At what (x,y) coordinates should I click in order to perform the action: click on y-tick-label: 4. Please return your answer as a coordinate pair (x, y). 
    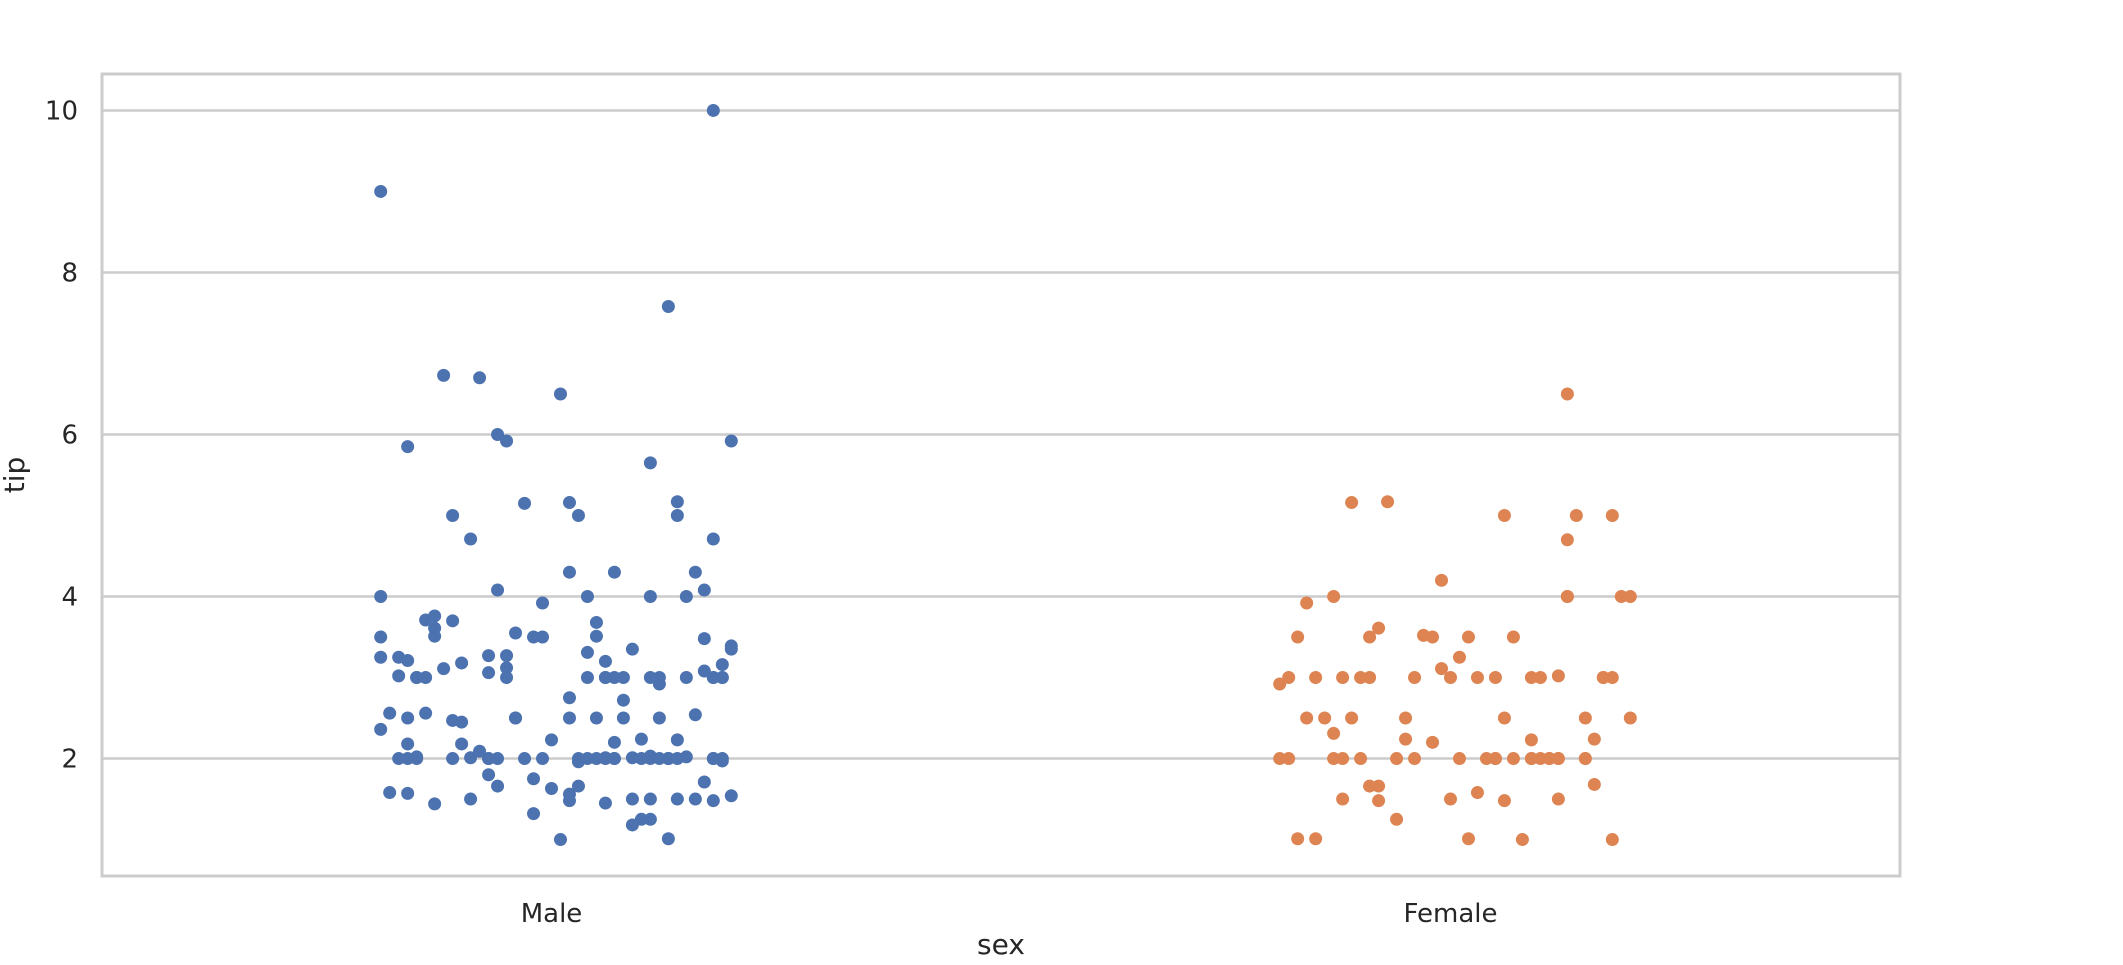
    Looking at the image, I should click on (69, 598).